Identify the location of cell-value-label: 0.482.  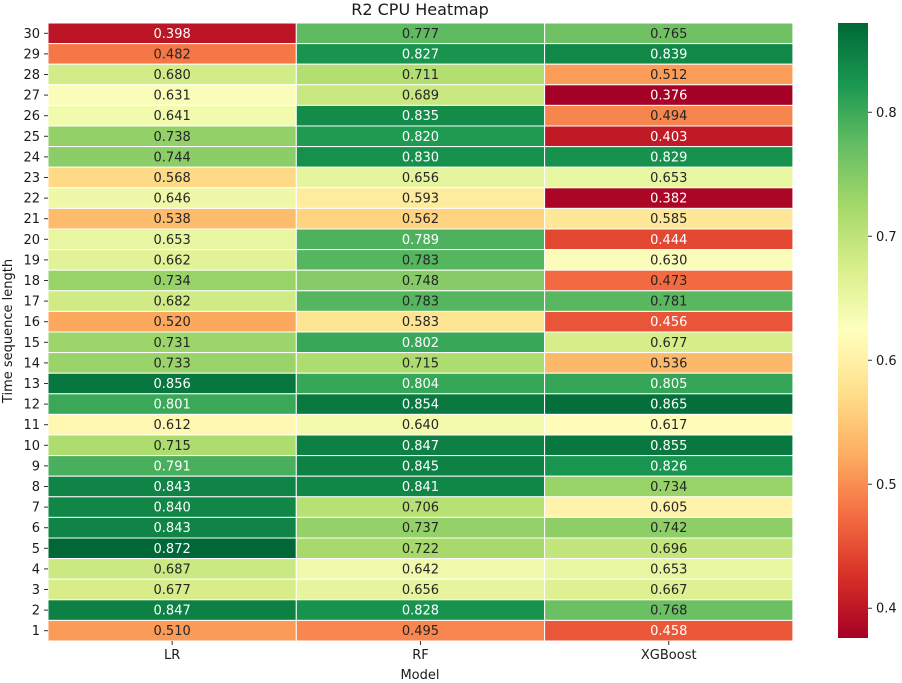
(172, 54).